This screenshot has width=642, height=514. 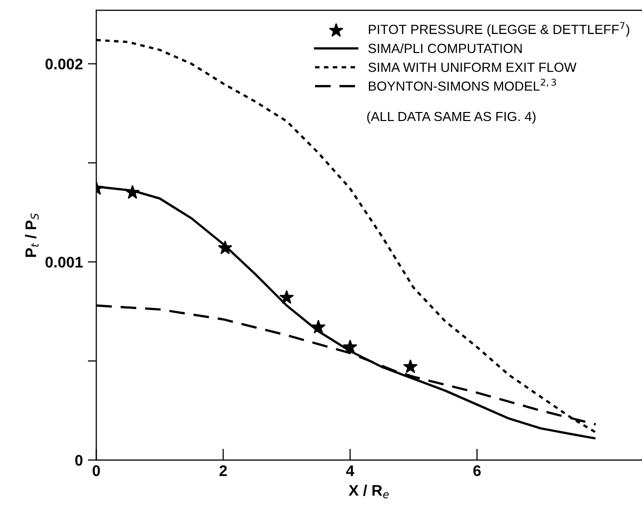 I want to click on y-tick-label: 0.002, so click(x=63, y=64).